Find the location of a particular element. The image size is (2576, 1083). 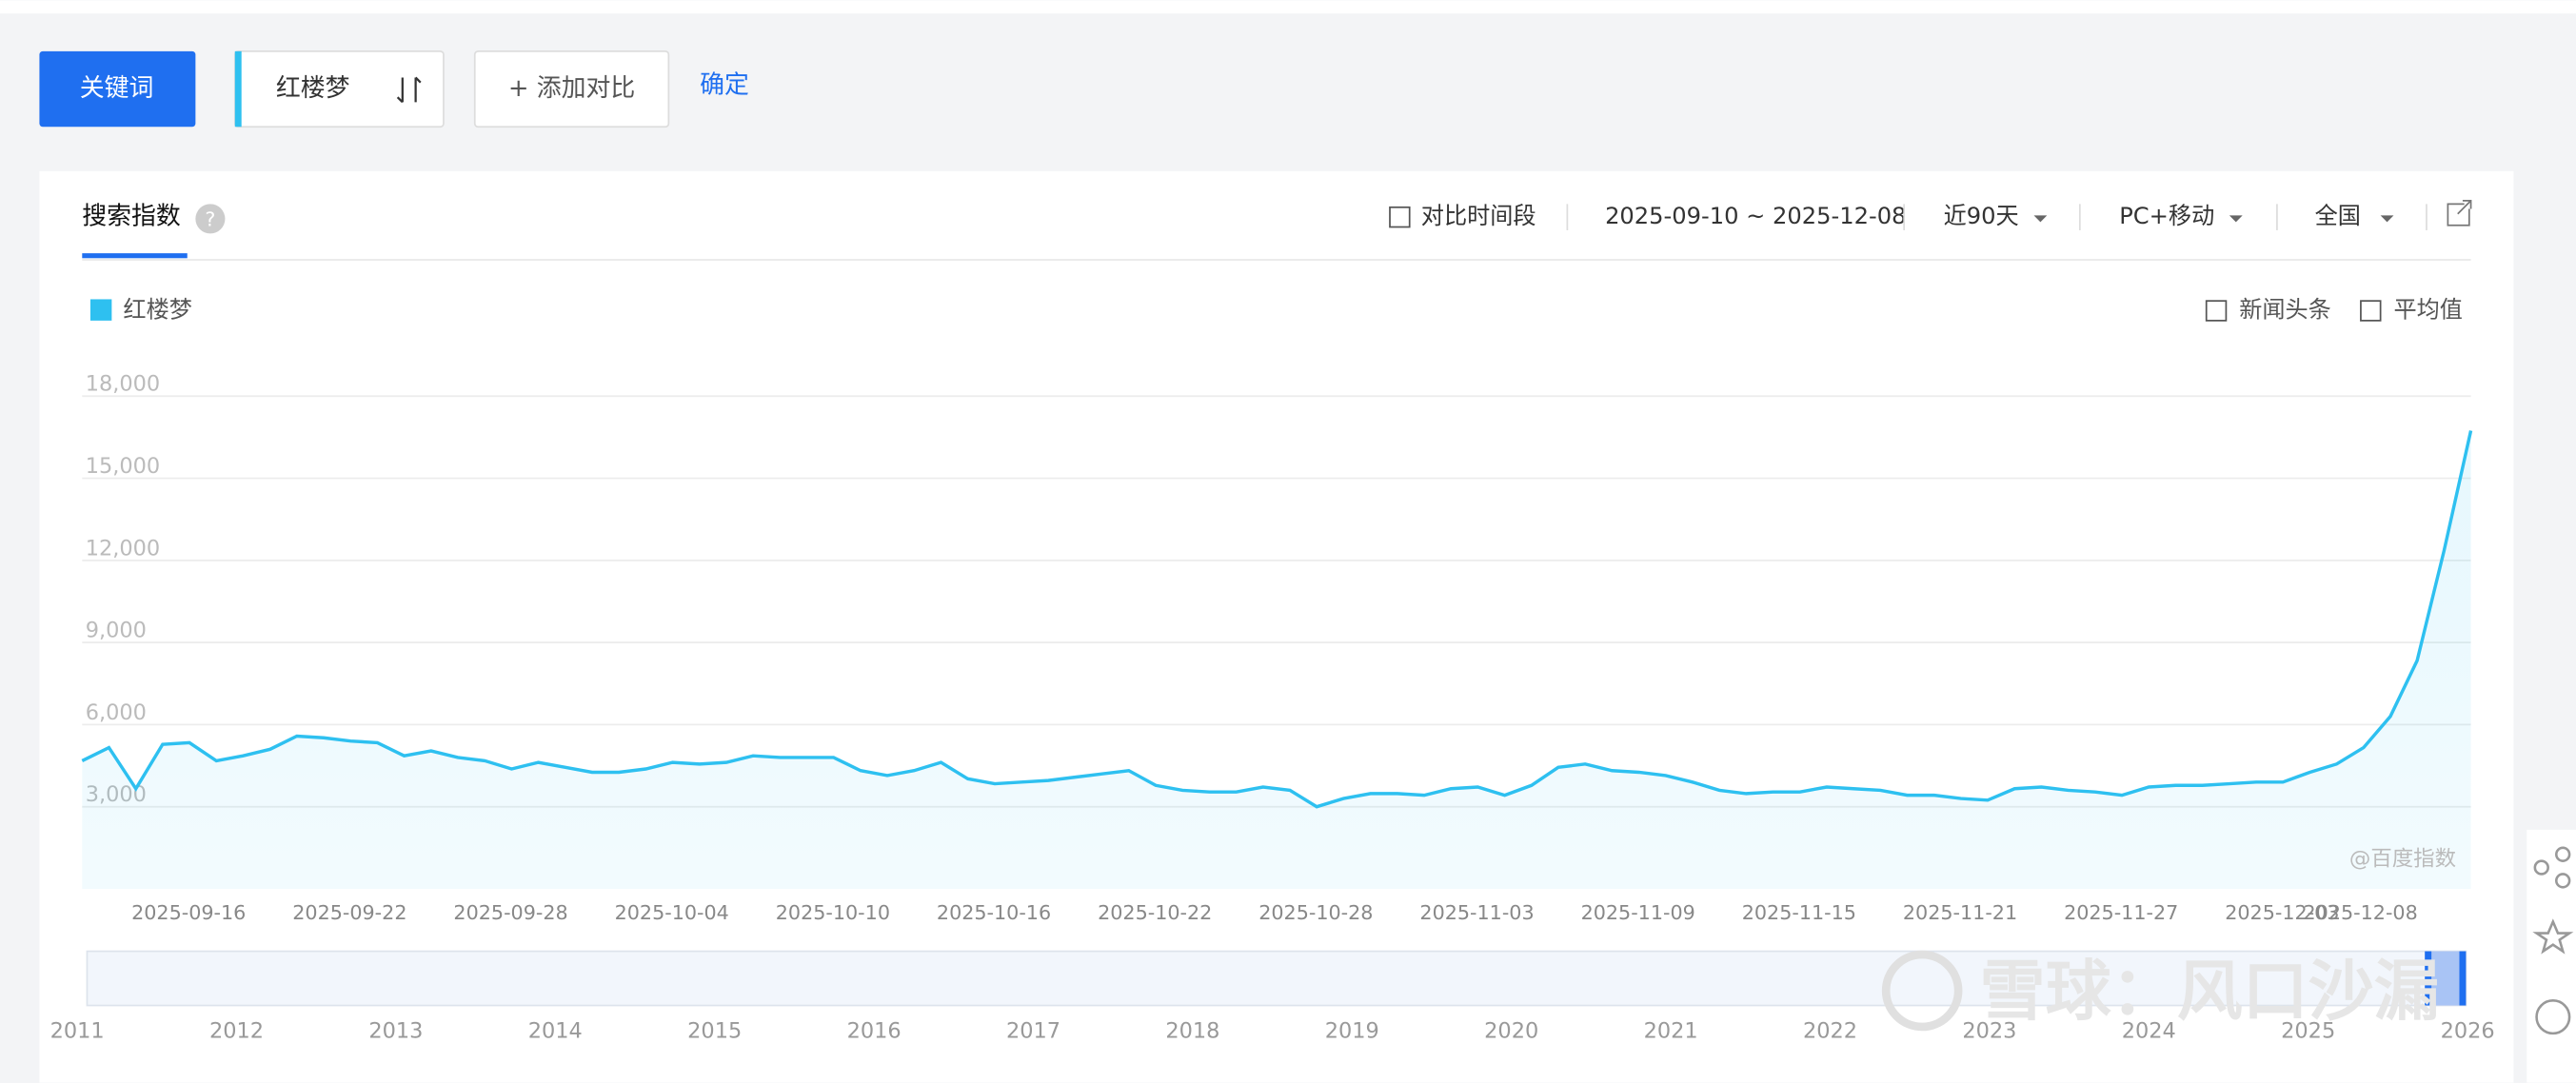

x-tick-label: 2025-10-22 is located at coordinates (1155, 912).